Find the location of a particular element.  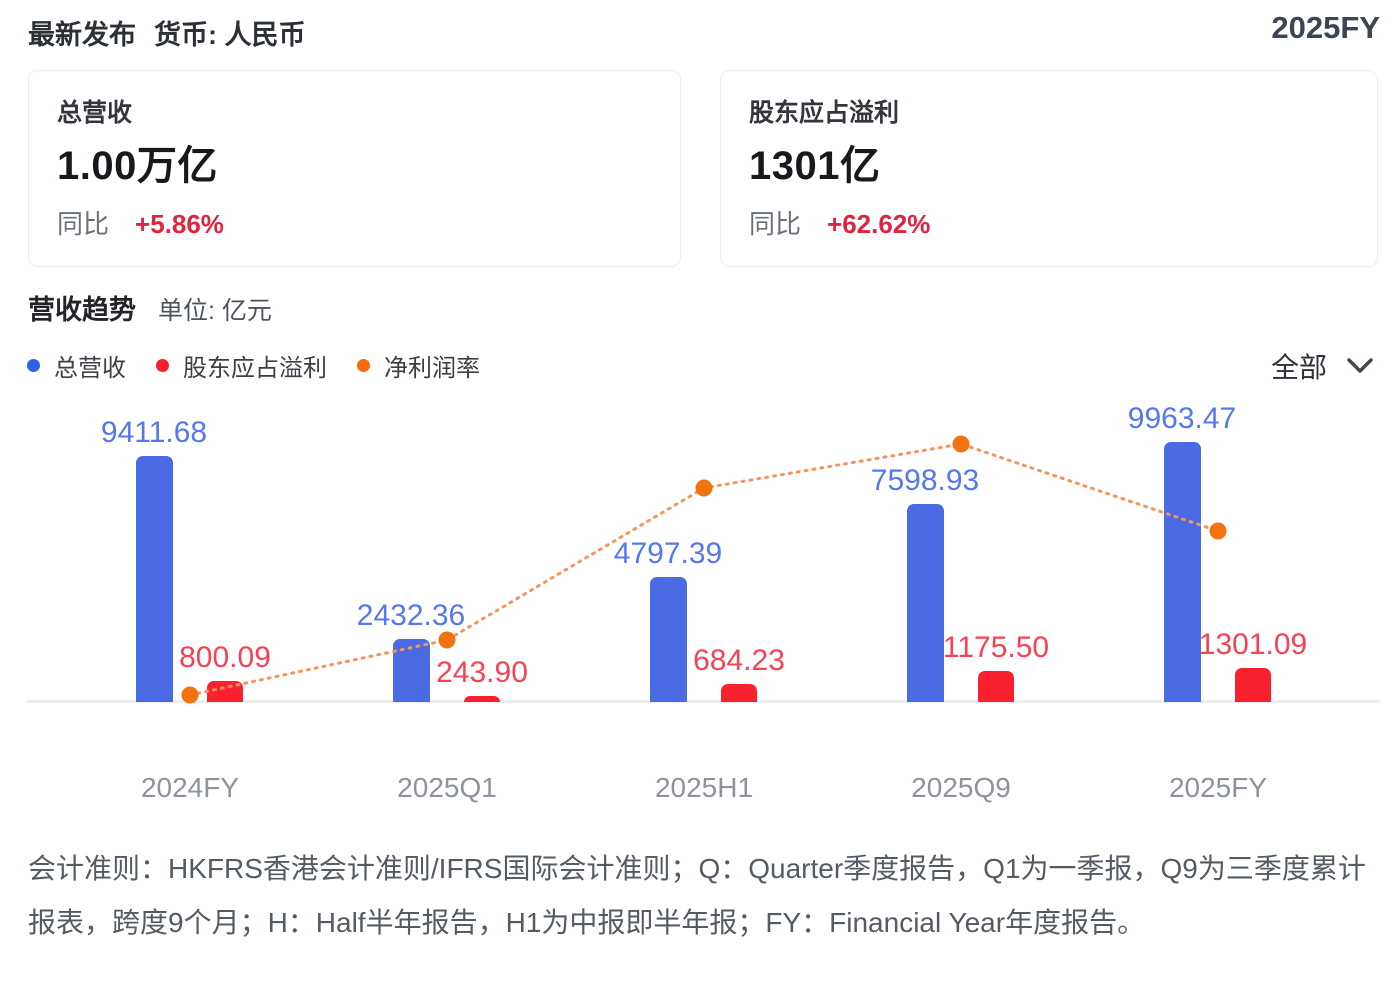

legend-item-revenue: 总营收 is located at coordinates (76, 365).